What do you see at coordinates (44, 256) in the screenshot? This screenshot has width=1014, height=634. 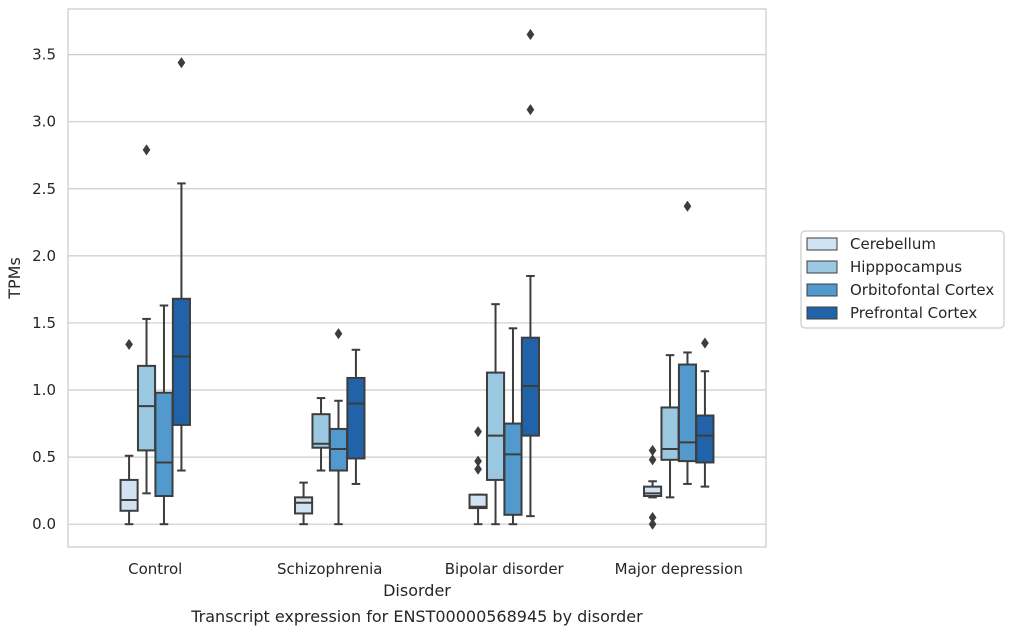 I see `y-tick-label: 2.0` at bounding box center [44, 256].